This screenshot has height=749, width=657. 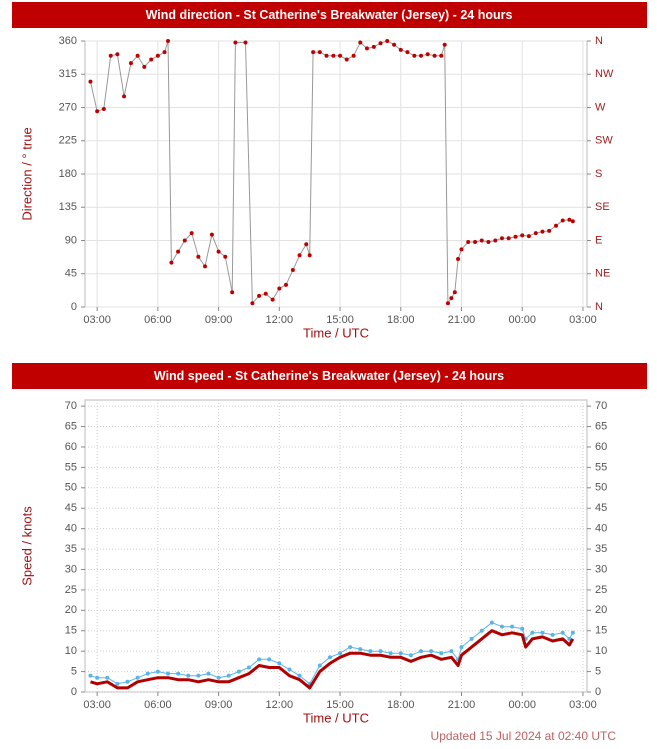 What do you see at coordinates (601, 569) in the screenshot?
I see `y2-tick-label: 30` at bounding box center [601, 569].